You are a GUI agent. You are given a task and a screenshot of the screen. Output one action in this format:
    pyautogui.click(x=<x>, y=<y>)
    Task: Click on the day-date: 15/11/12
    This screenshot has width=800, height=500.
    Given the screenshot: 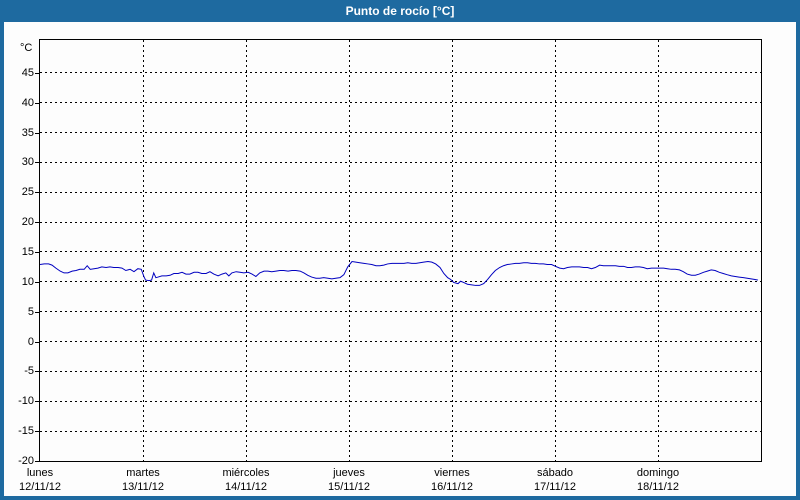 What is the action you would take?
    pyautogui.click(x=348, y=487)
    